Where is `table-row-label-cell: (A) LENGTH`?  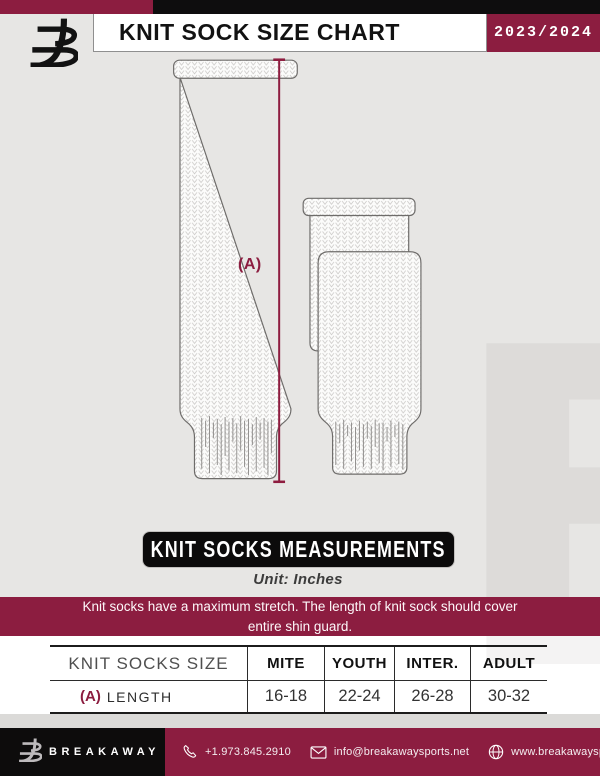
table-row-label-cell: (A) LENGTH is located at coordinates (148, 696).